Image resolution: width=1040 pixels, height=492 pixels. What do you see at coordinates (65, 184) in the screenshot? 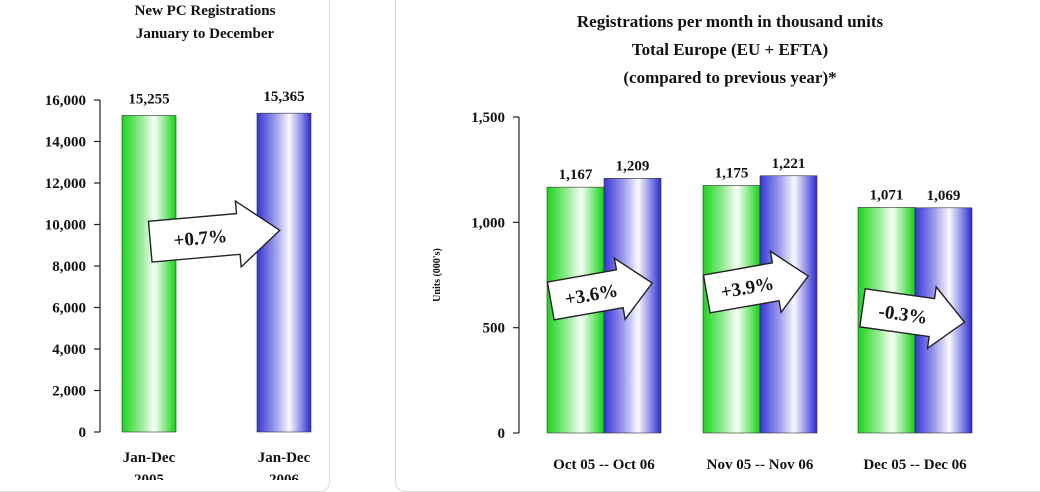
I see `left-y-tick-label: 12,000` at bounding box center [65, 184].